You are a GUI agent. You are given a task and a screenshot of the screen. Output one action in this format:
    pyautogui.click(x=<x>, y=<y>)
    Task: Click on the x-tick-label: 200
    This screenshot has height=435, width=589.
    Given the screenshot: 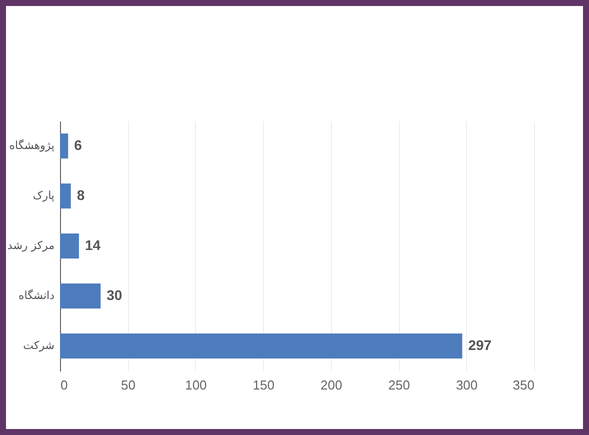 What is the action you would take?
    pyautogui.click(x=331, y=385)
    